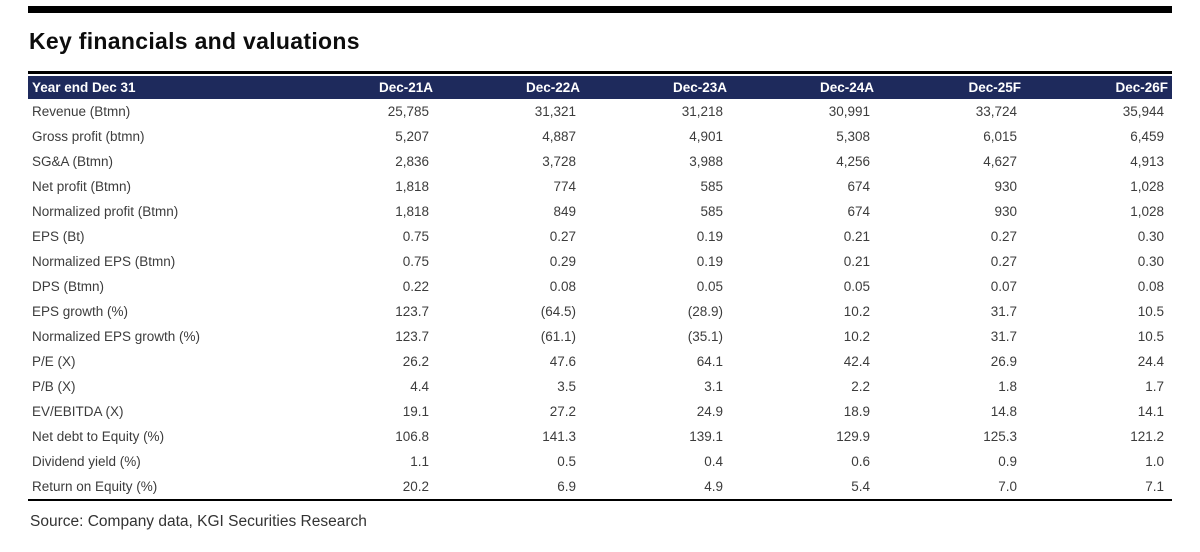  I want to click on column-header: Dec-26F, so click(1098, 87).